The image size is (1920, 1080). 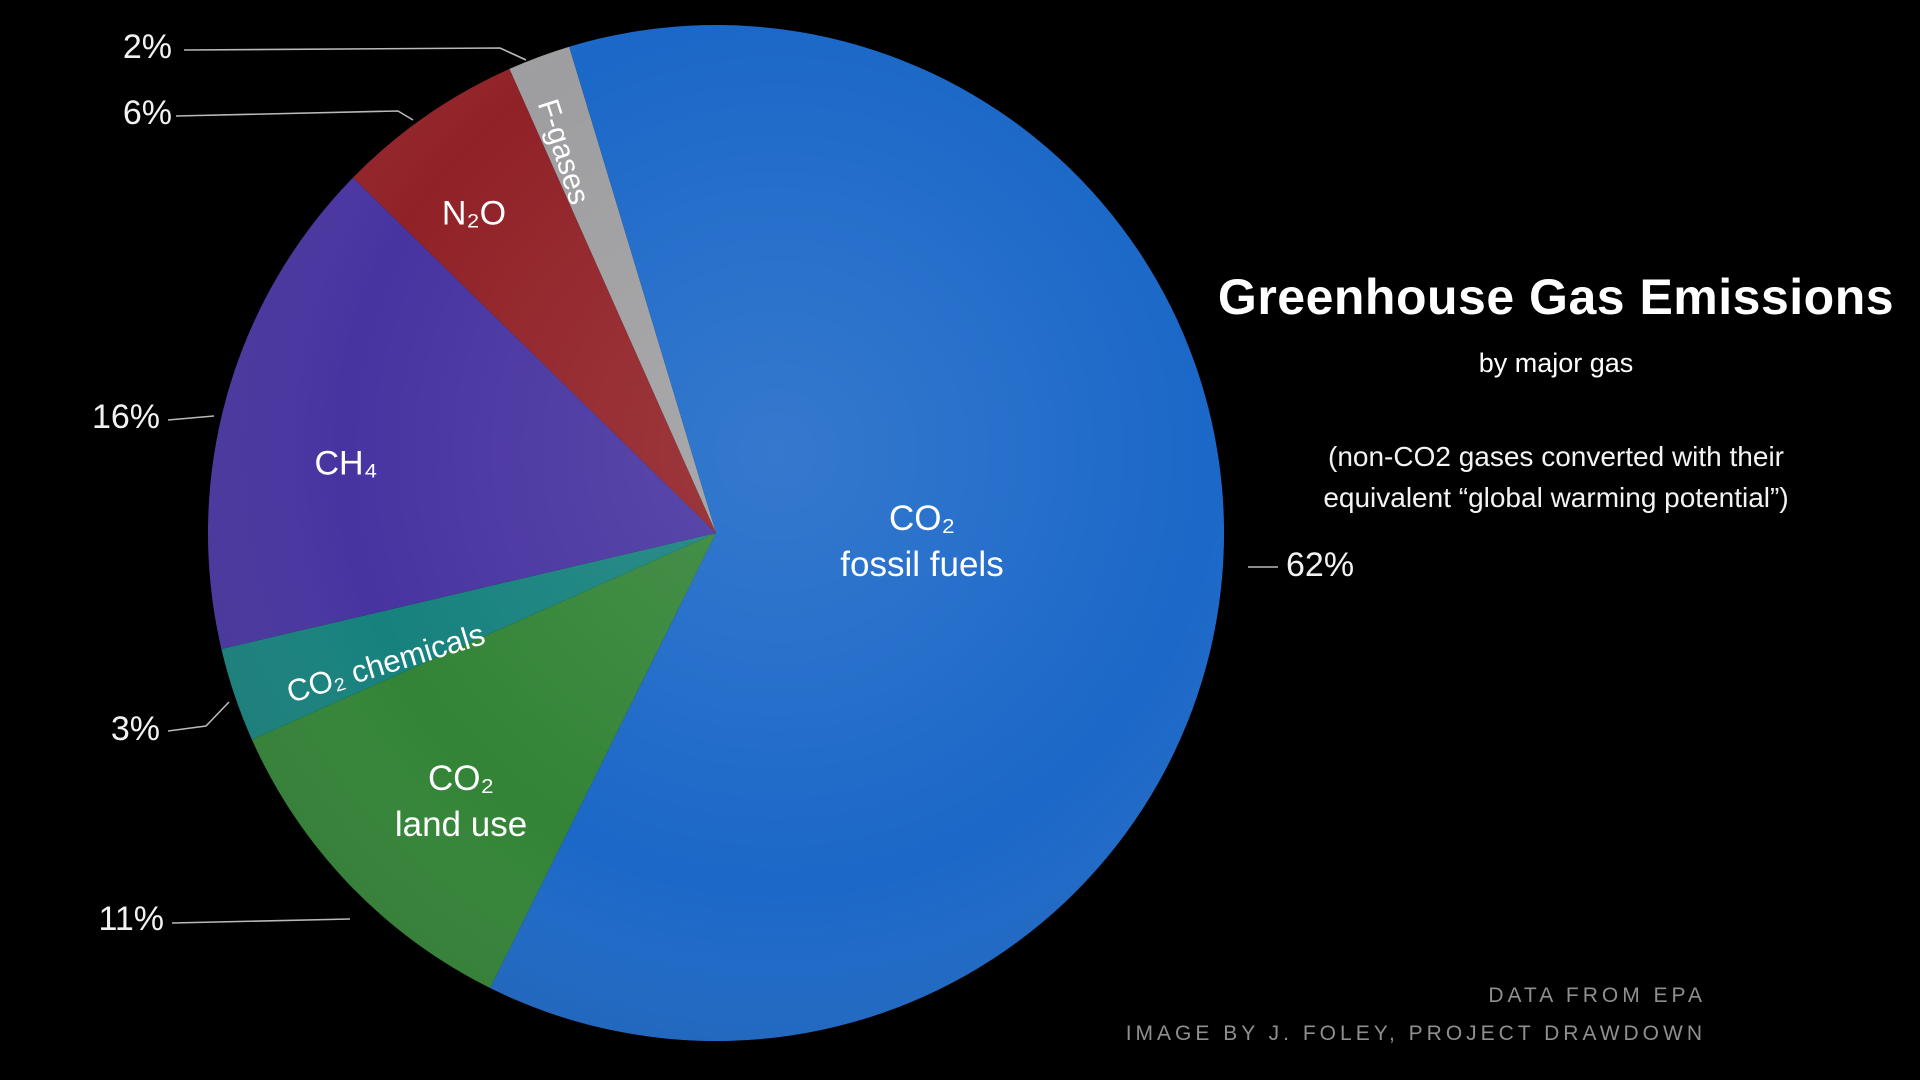 I want to click on credit-image-author: IMAGE BY J. FOLEY, PROJECT DRAWDOWN, so click(x=1415, y=1033).